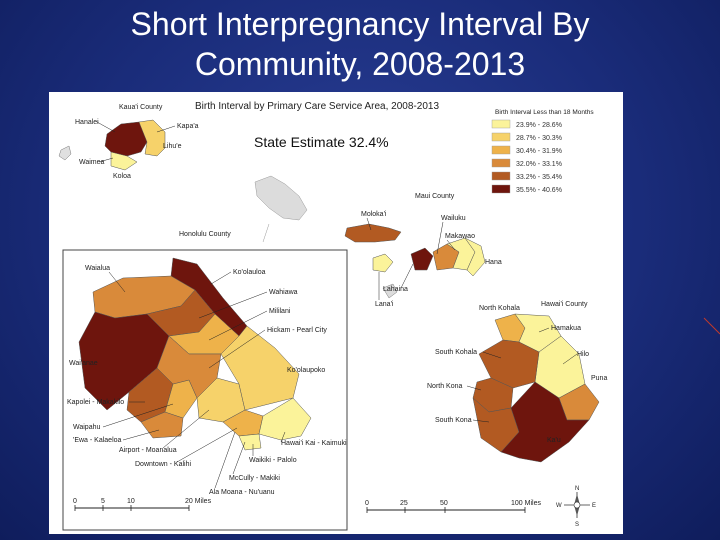 This screenshot has height=540, width=720. What do you see at coordinates (321, 142) in the screenshot?
I see `state-estimate: State Estimate 32.4%` at bounding box center [321, 142].